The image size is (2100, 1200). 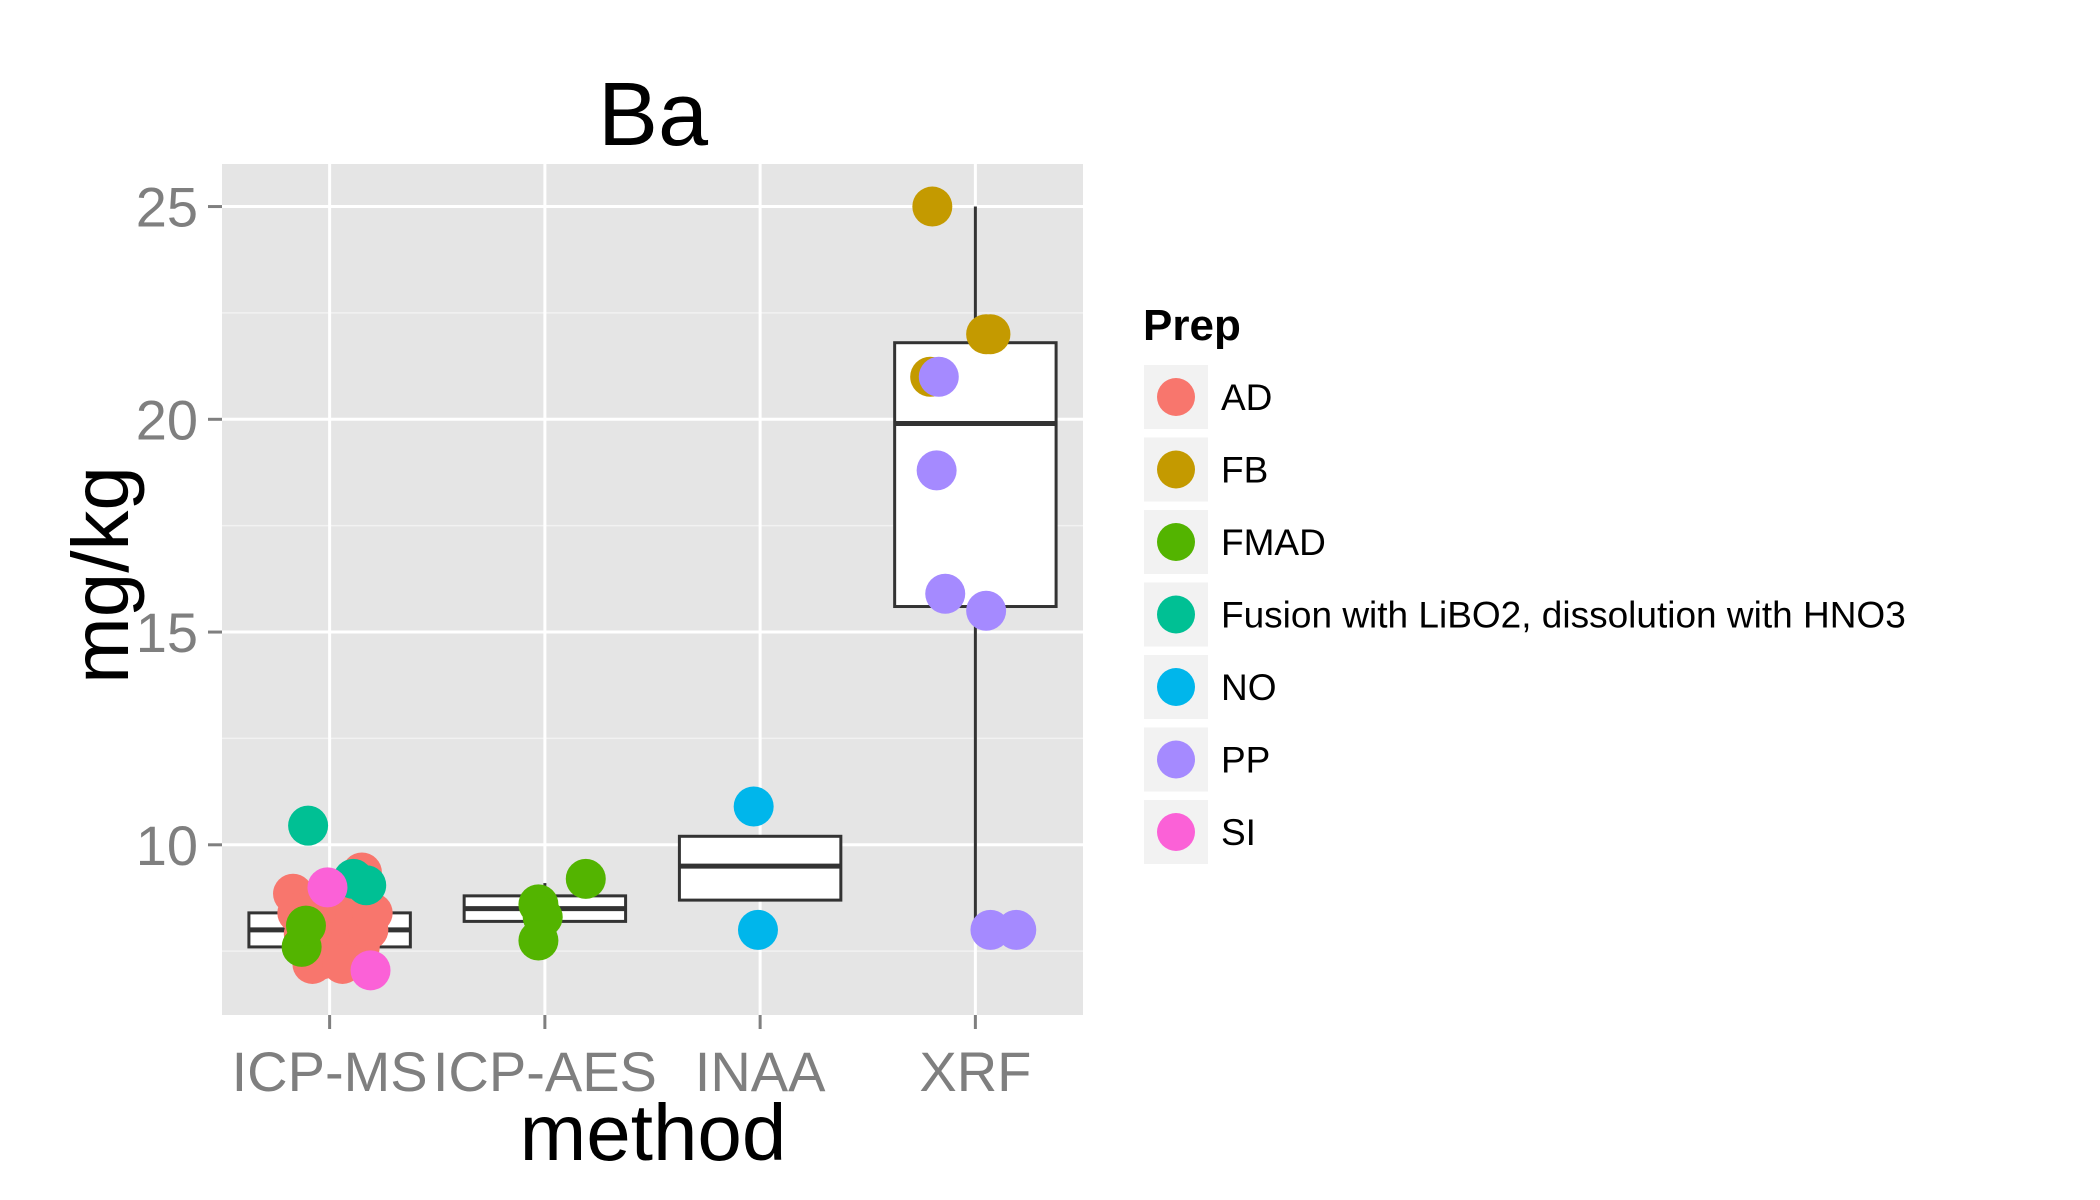 What do you see at coordinates (653, 1132) in the screenshot?
I see `x-axis-title: method` at bounding box center [653, 1132].